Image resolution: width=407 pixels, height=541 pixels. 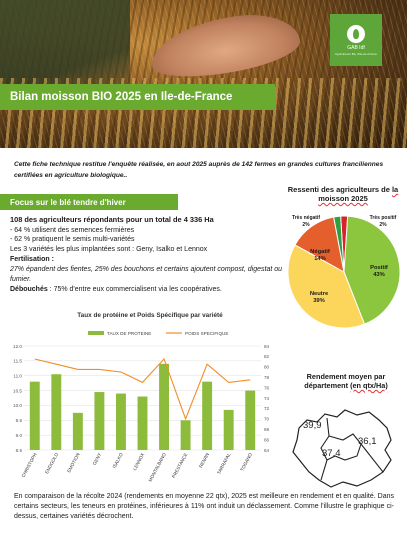 What do you see at coordinates (339, 244) in the screenshot?
I see `pie-slice-tr-s-n-gatif` at bounding box center [339, 244].